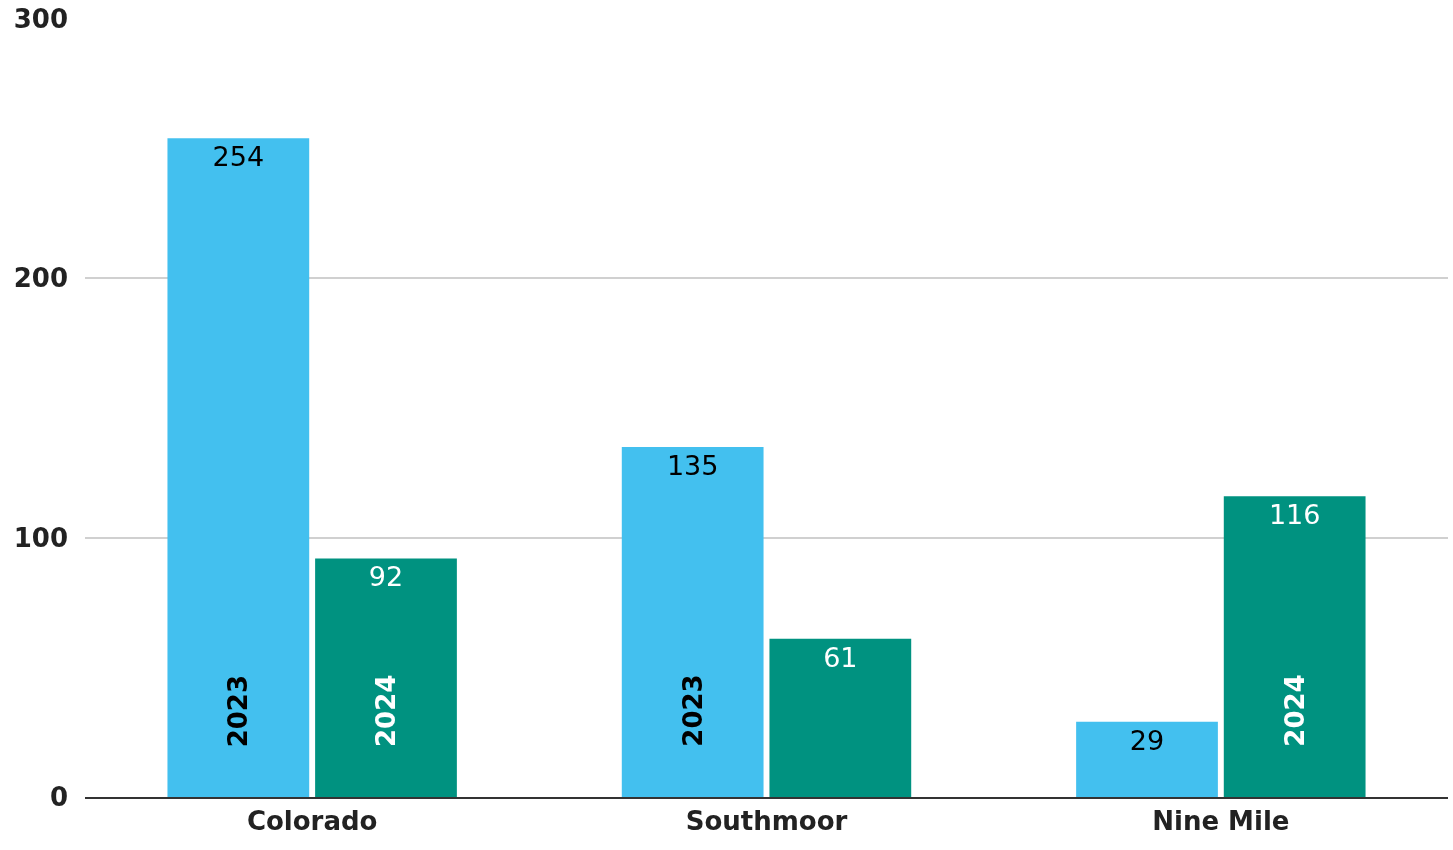 The width and height of the screenshot is (1453, 850). I want to click on y-tick-label: 300, so click(40, 19).